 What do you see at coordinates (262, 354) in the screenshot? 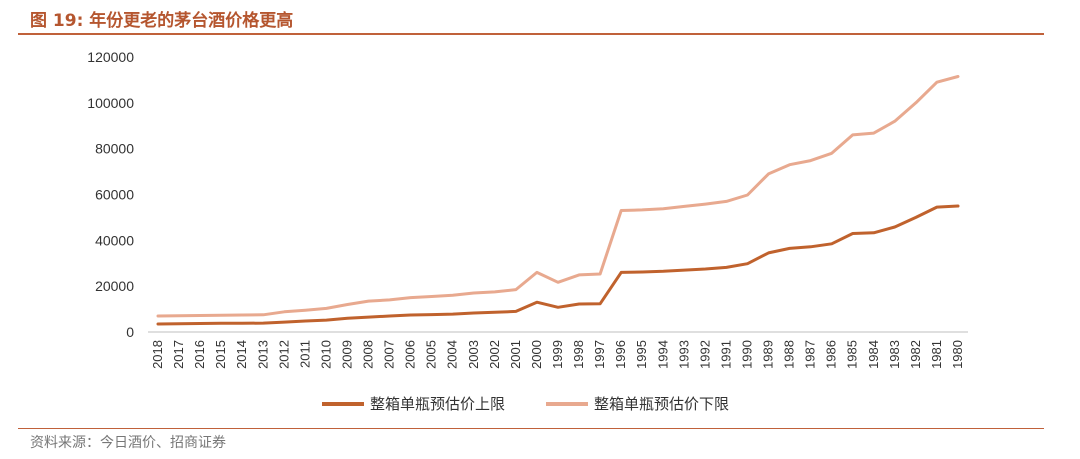
I see `x-tick-label: 2013` at bounding box center [262, 354].